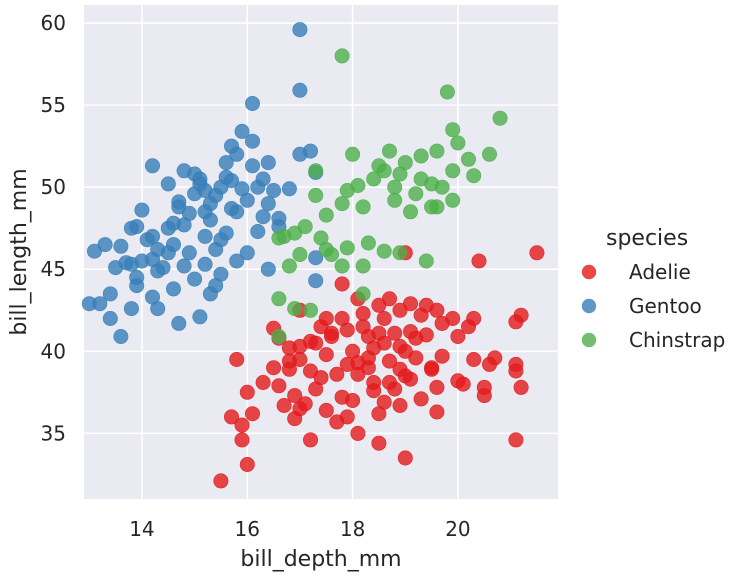  Describe the element at coordinates (53, 351) in the screenshot. I see `y-tick-label: 40` at that location.